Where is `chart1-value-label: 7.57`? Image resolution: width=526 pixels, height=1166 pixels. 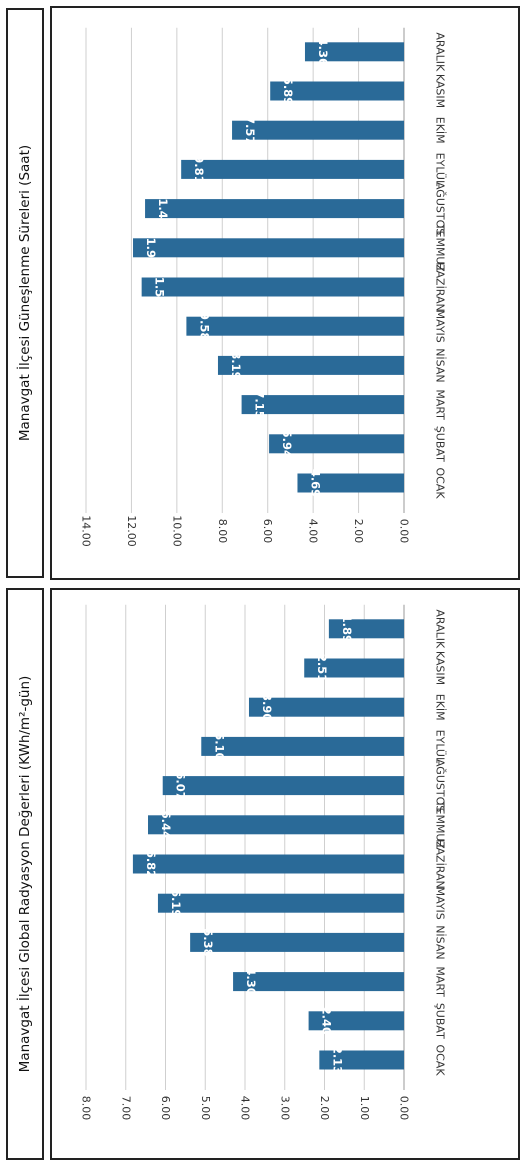
chart1-value-label: 7.57 is located at coordinates (250, 130).